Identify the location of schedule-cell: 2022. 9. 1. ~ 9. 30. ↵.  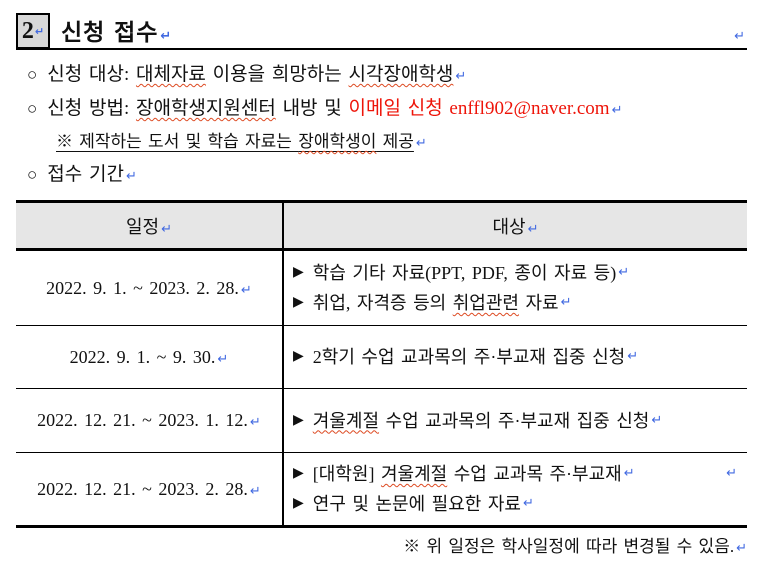
(150, 357).